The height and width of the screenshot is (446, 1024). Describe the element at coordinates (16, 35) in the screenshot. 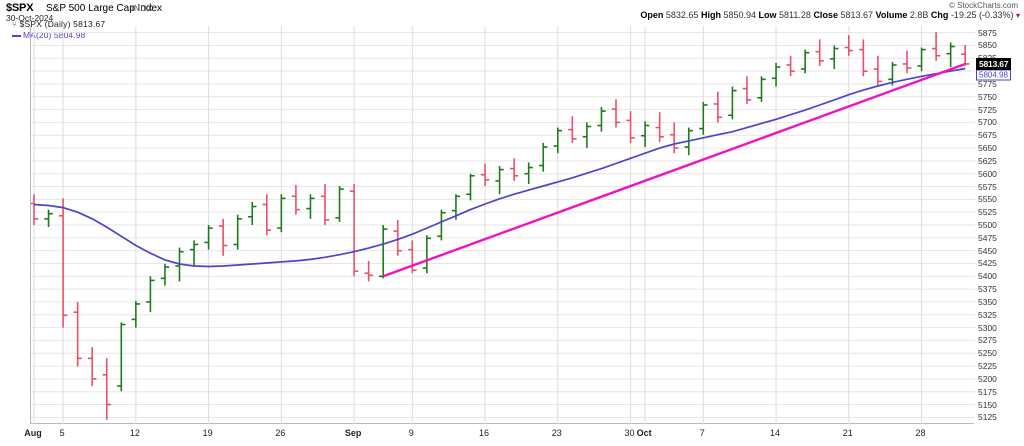

I see `line-swatch-icon` at that location.